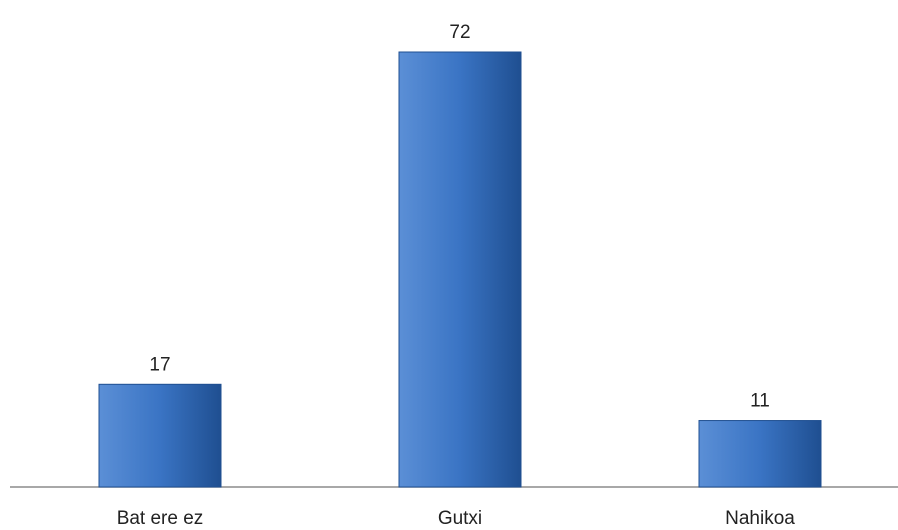  I want to click on bar-bat-ere-ez, so click(160, 435).